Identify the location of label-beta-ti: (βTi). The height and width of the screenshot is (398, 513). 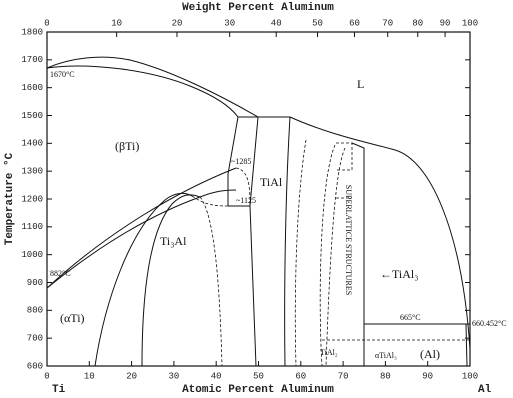
(127, 146).